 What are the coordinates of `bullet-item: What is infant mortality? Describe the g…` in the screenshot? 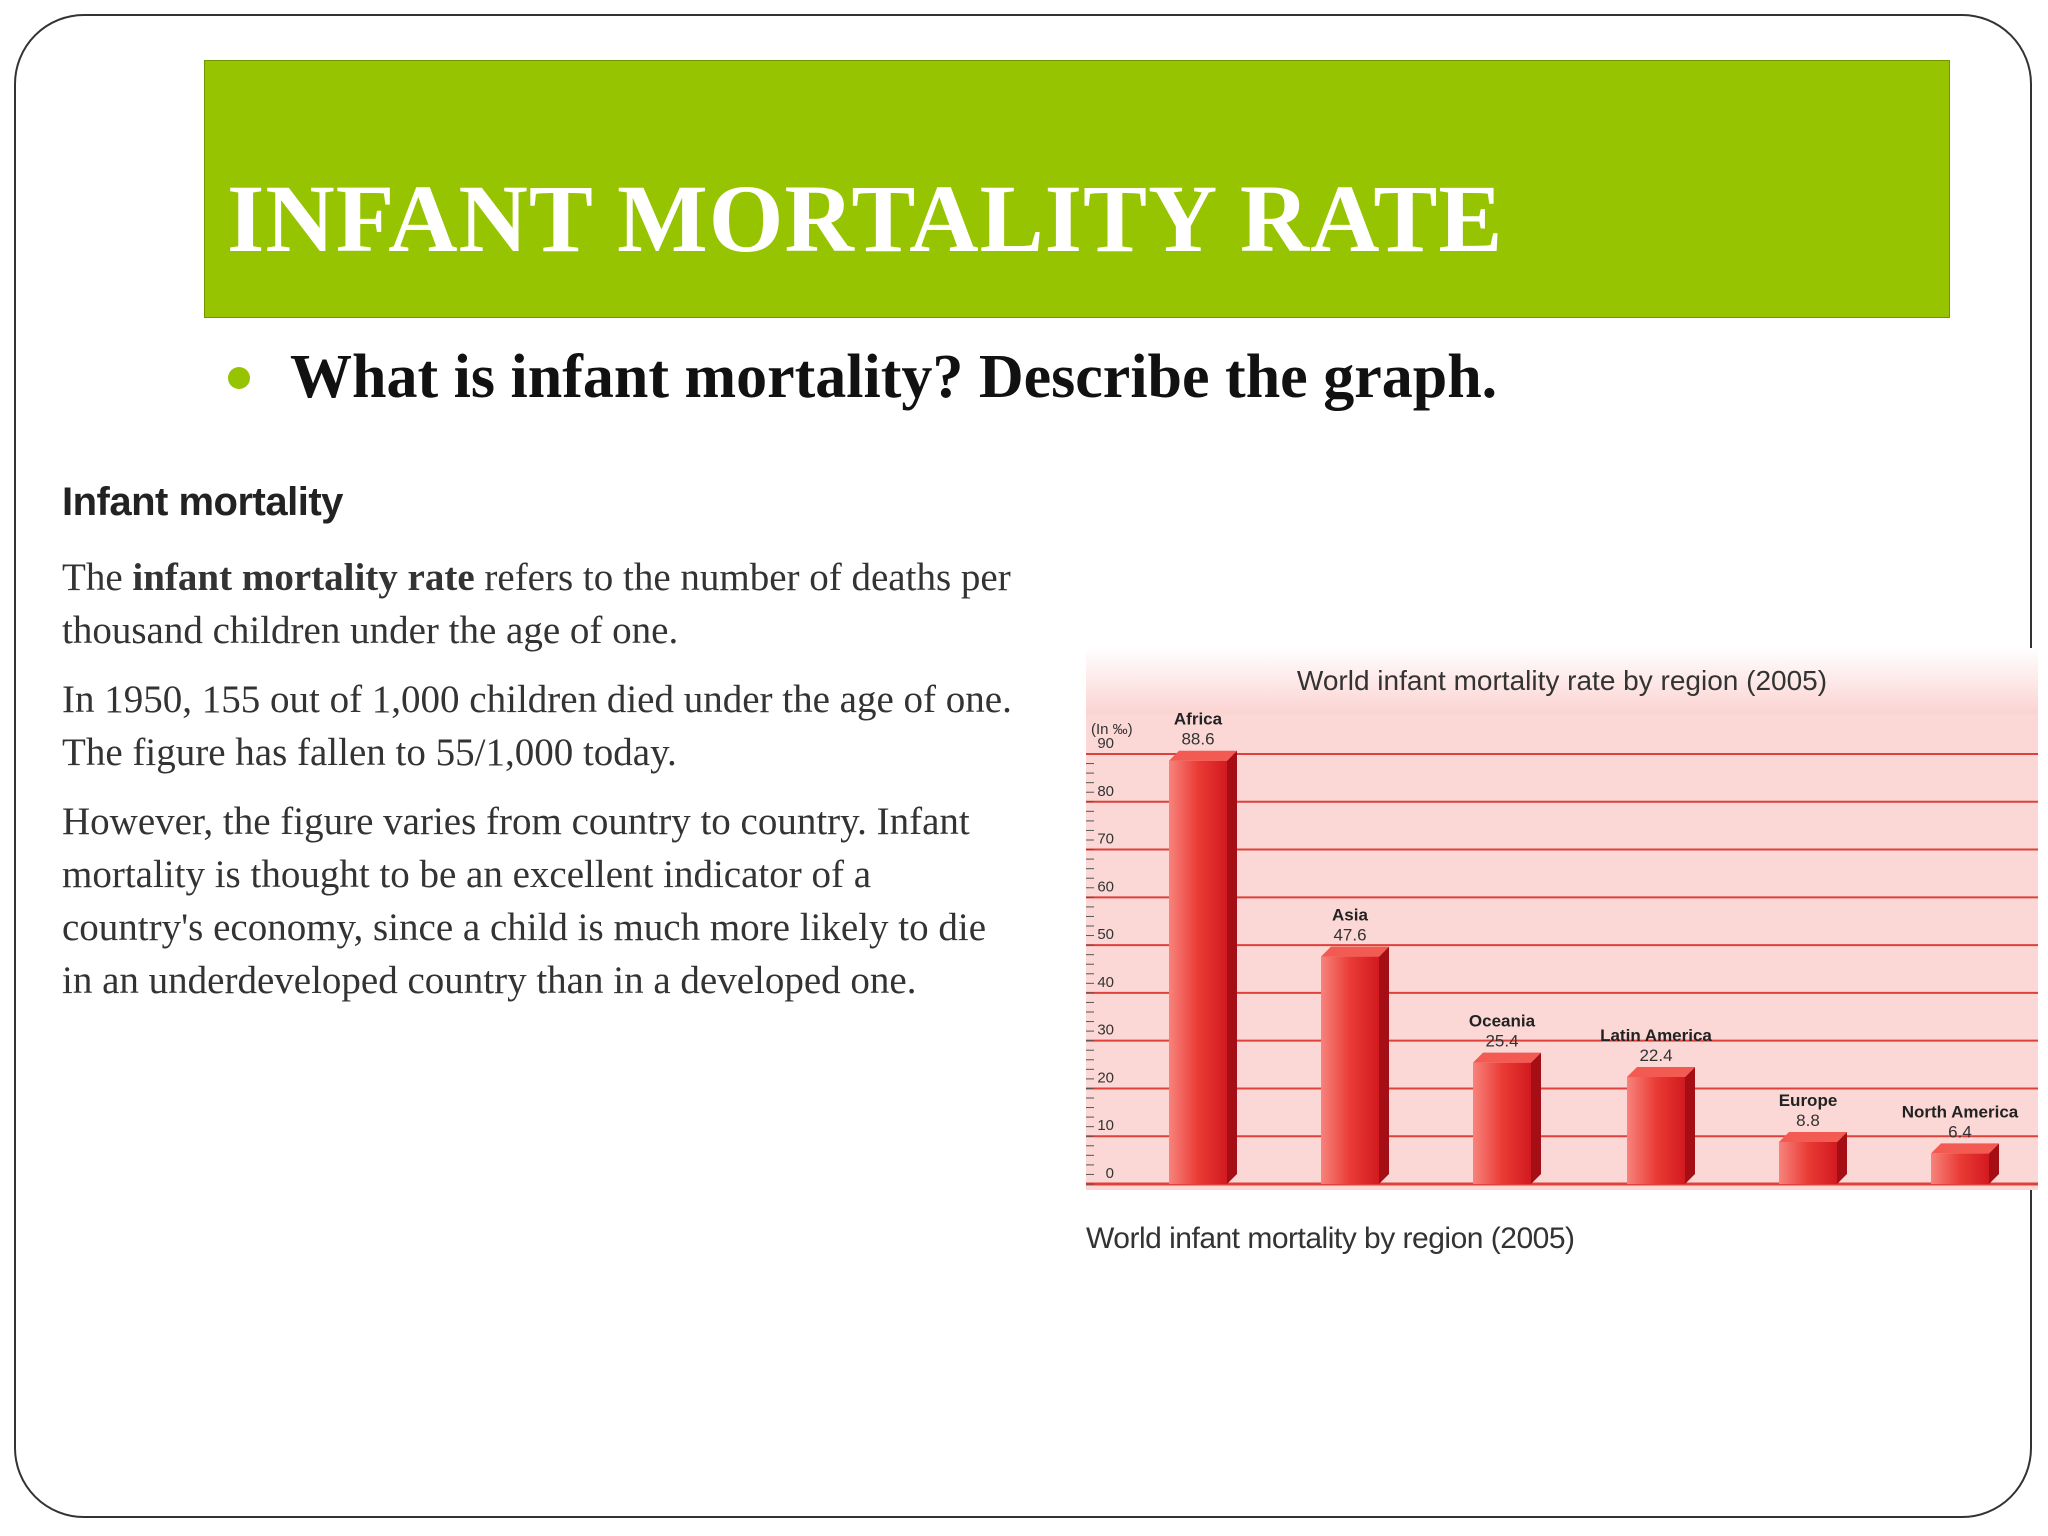 It's located at (862, 377).